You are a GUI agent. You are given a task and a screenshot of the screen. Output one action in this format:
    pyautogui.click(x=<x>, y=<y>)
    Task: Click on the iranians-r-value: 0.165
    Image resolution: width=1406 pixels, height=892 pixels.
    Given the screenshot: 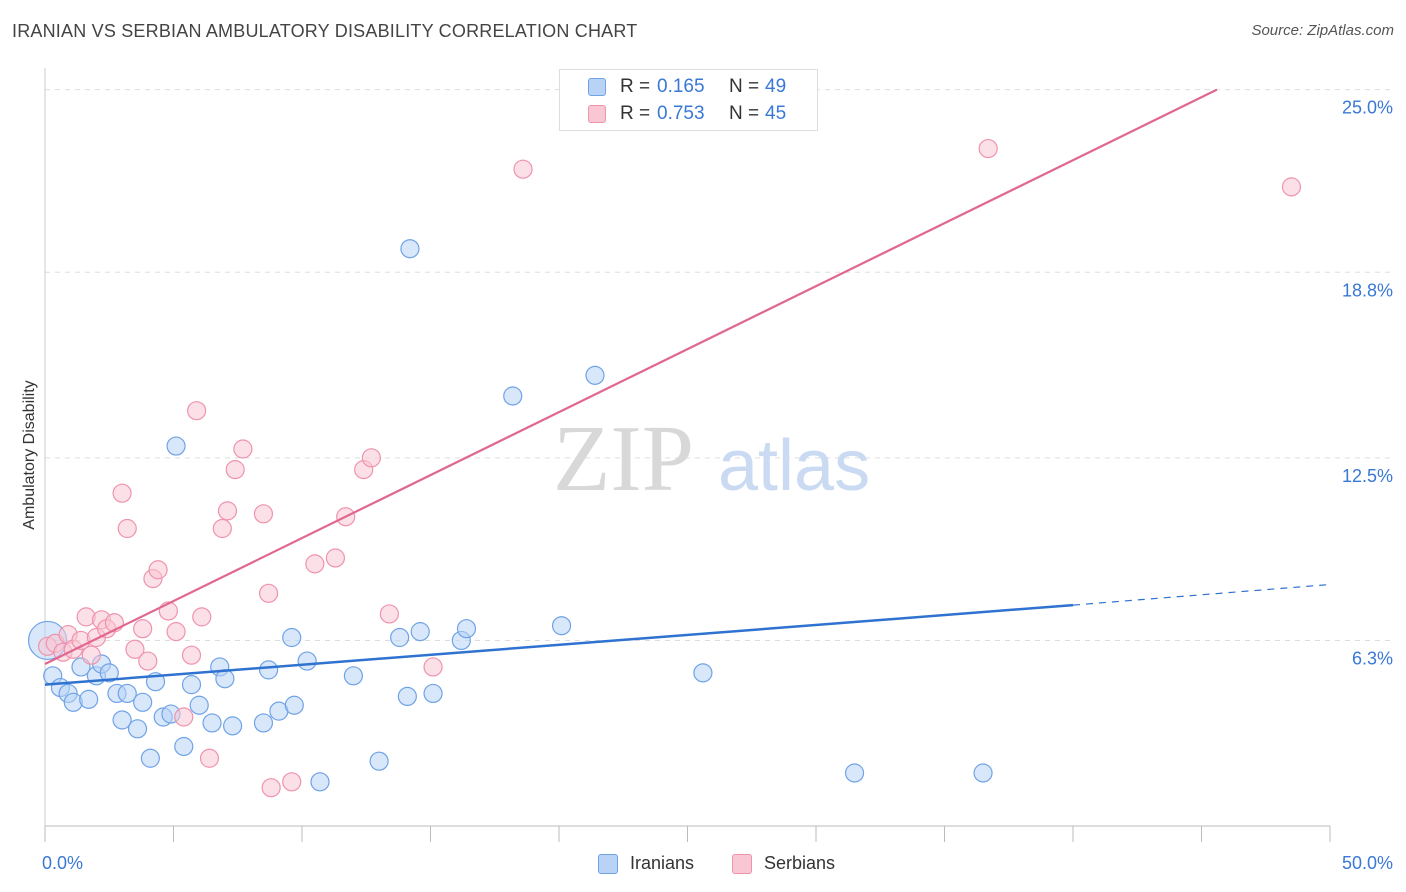 What is the action you would take?
    pyautogui.click(x=681, y=86)
    